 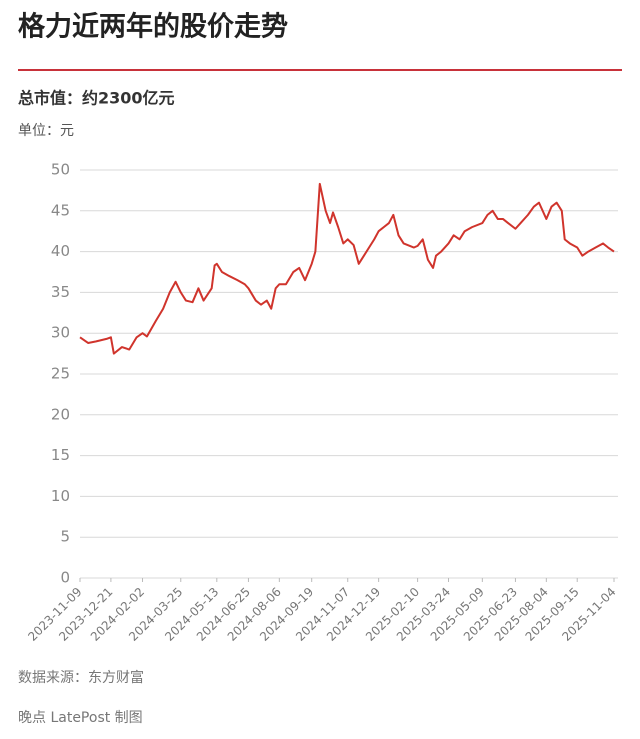 I want to click on chart-title: 格力近两年的股价走势, so click(x=153, y=27).